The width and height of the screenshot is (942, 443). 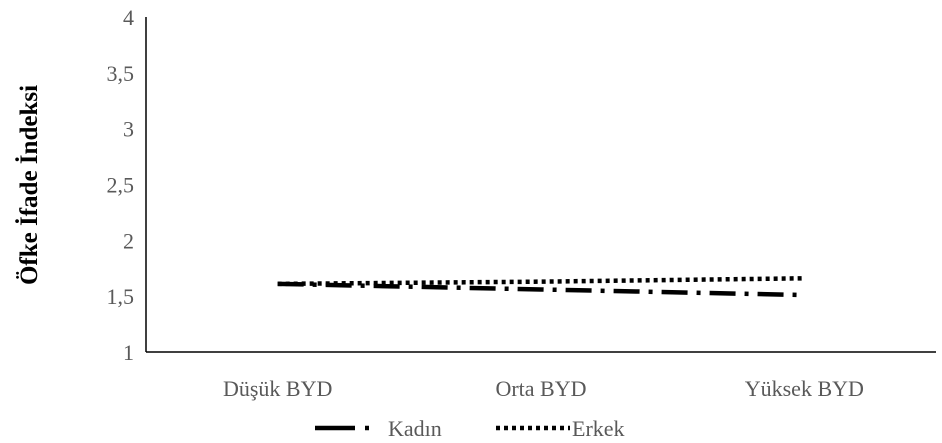 What do you see at coordinates (277, 388) in the screenshot?
I see `x-tick-label: Düşük BYD` at bounding box center [277, 388].